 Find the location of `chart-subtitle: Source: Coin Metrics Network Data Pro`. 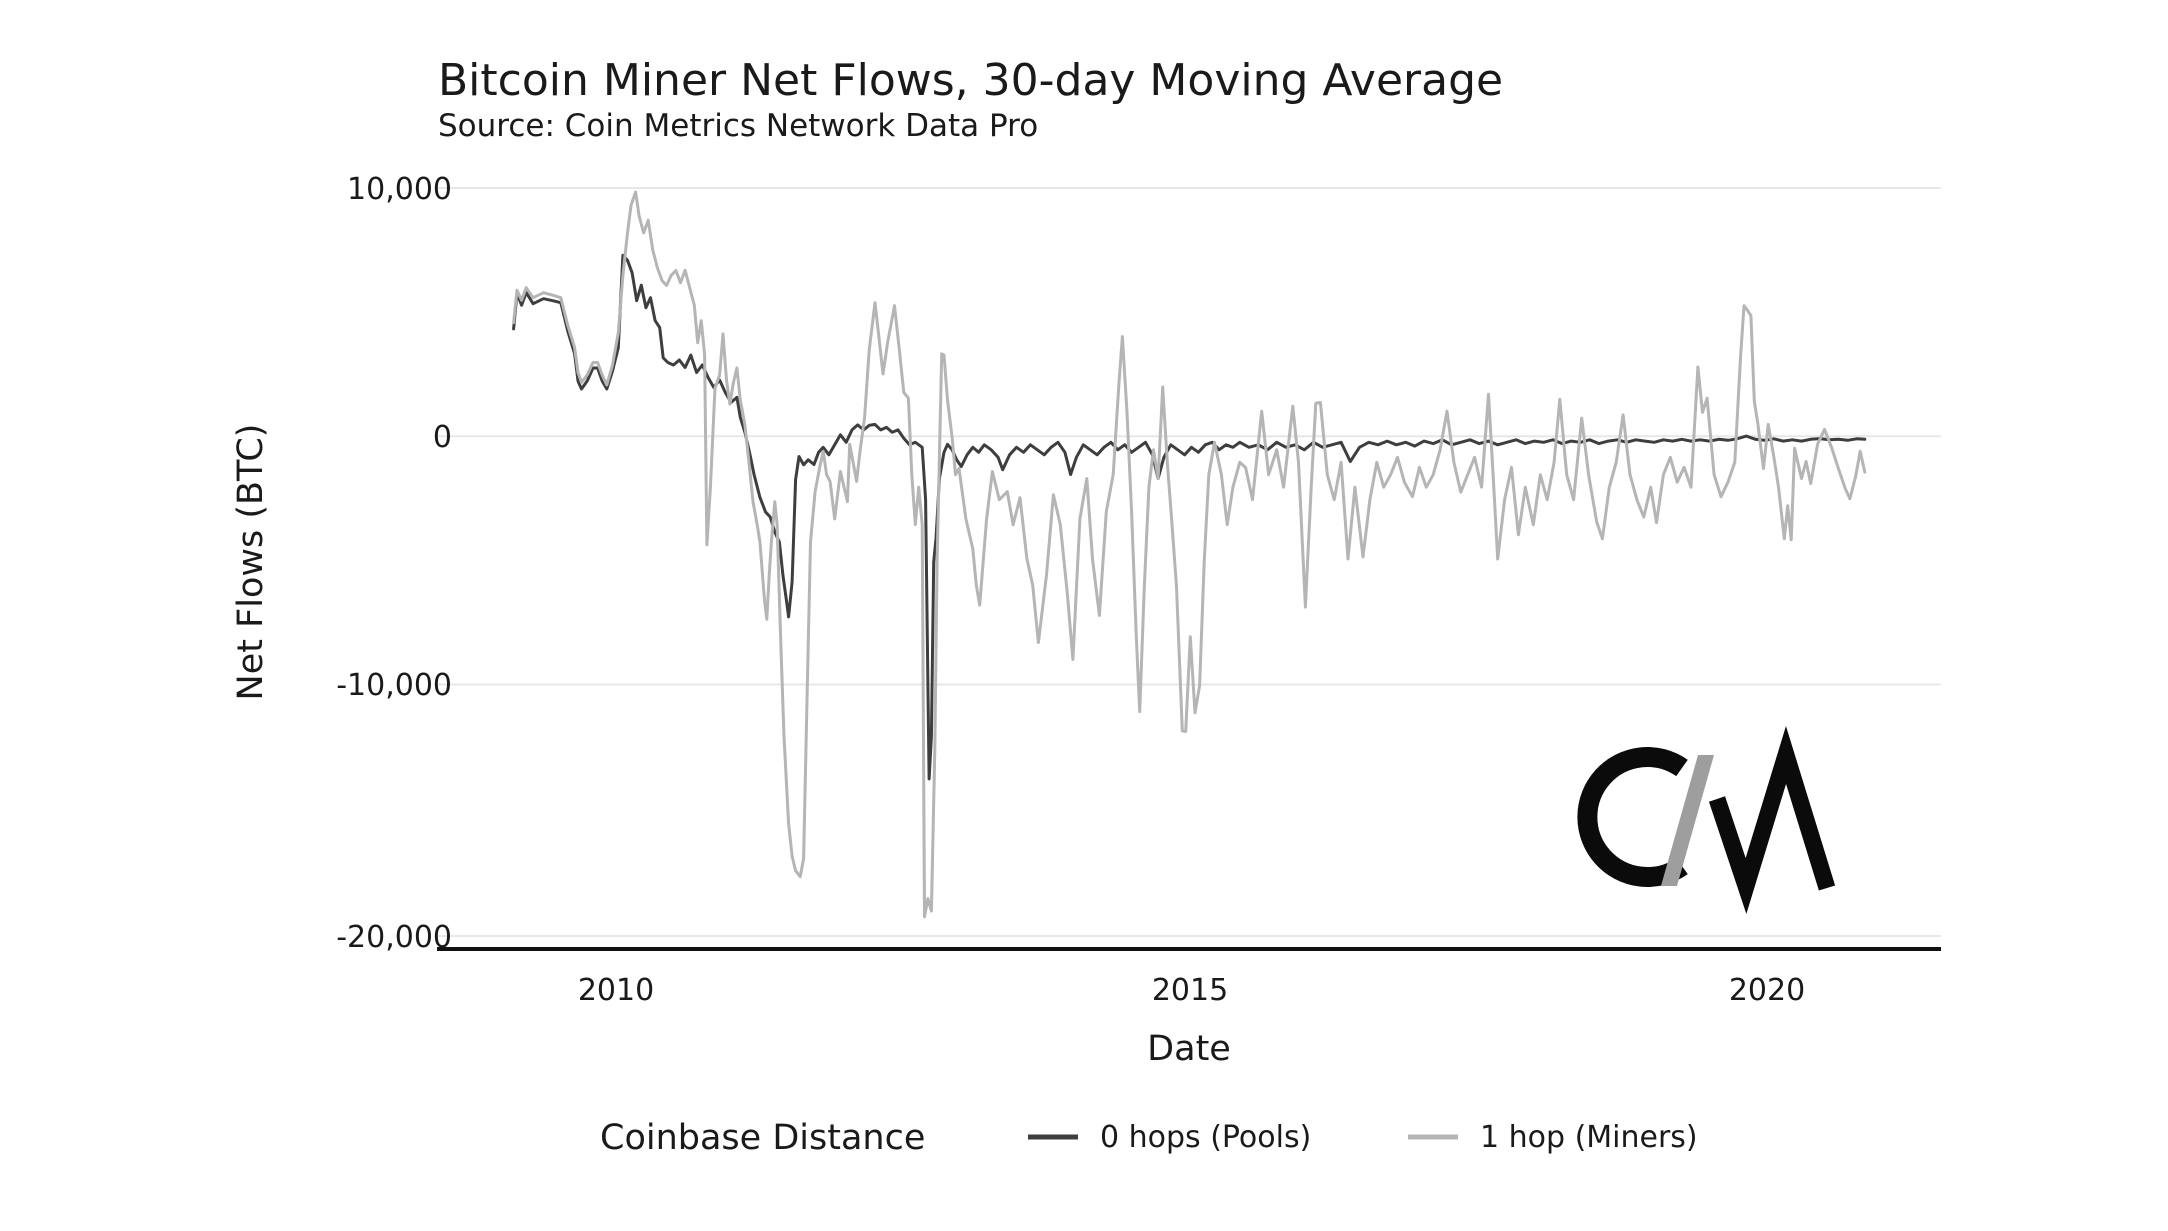

chart-subtitle: Source: Coin Metrics Network Data Pro is located at coordinates (738, 126).